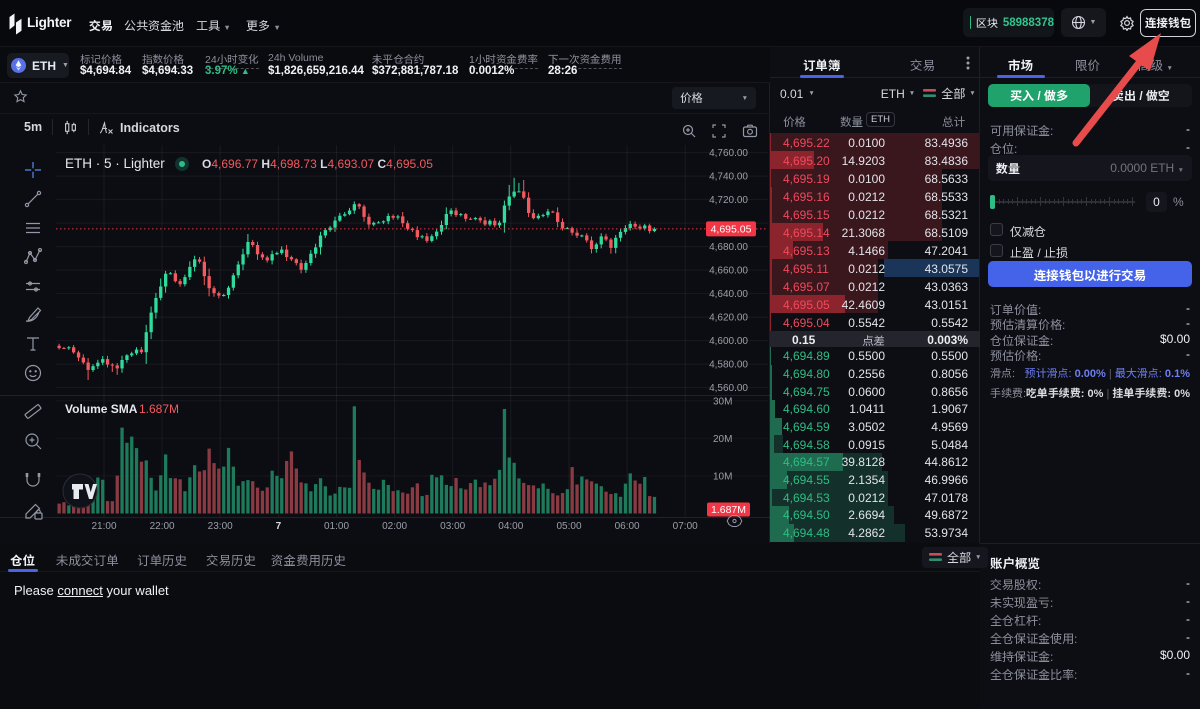  Describe the element at coordinates (728, 388) in the screenshot. I see `svg-text: 4,560.00` at that location.